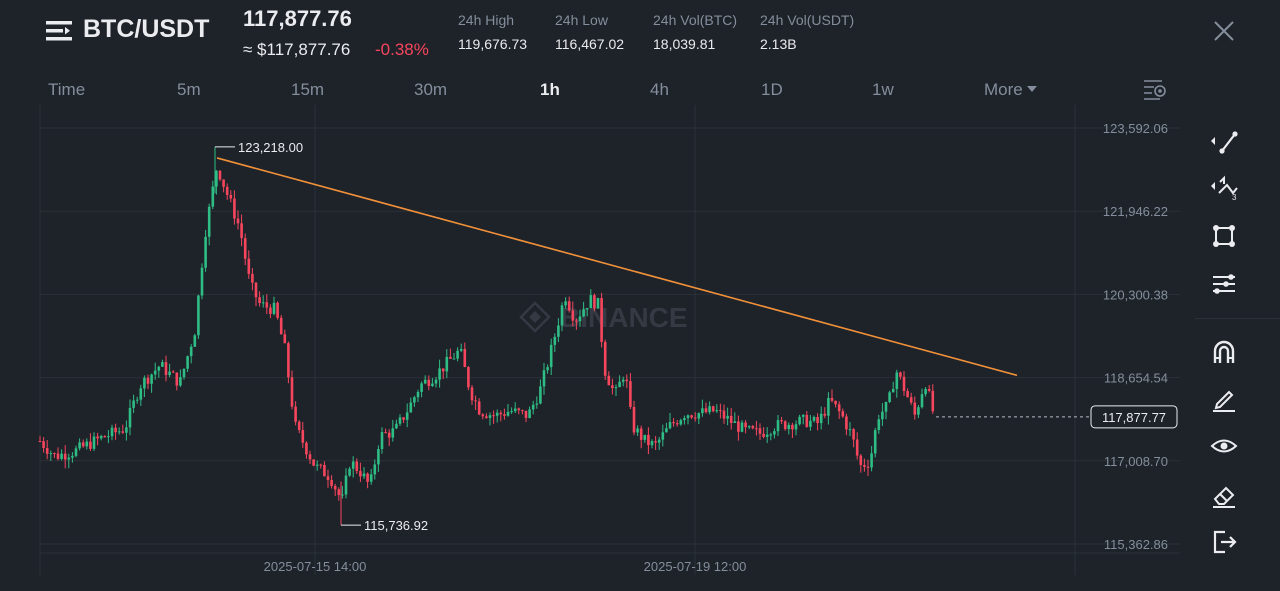  What do you see at coordinates (1224, 141) in the screenshot?
I see `trend-line-tool-icon` at bounding box center [1224, 141].